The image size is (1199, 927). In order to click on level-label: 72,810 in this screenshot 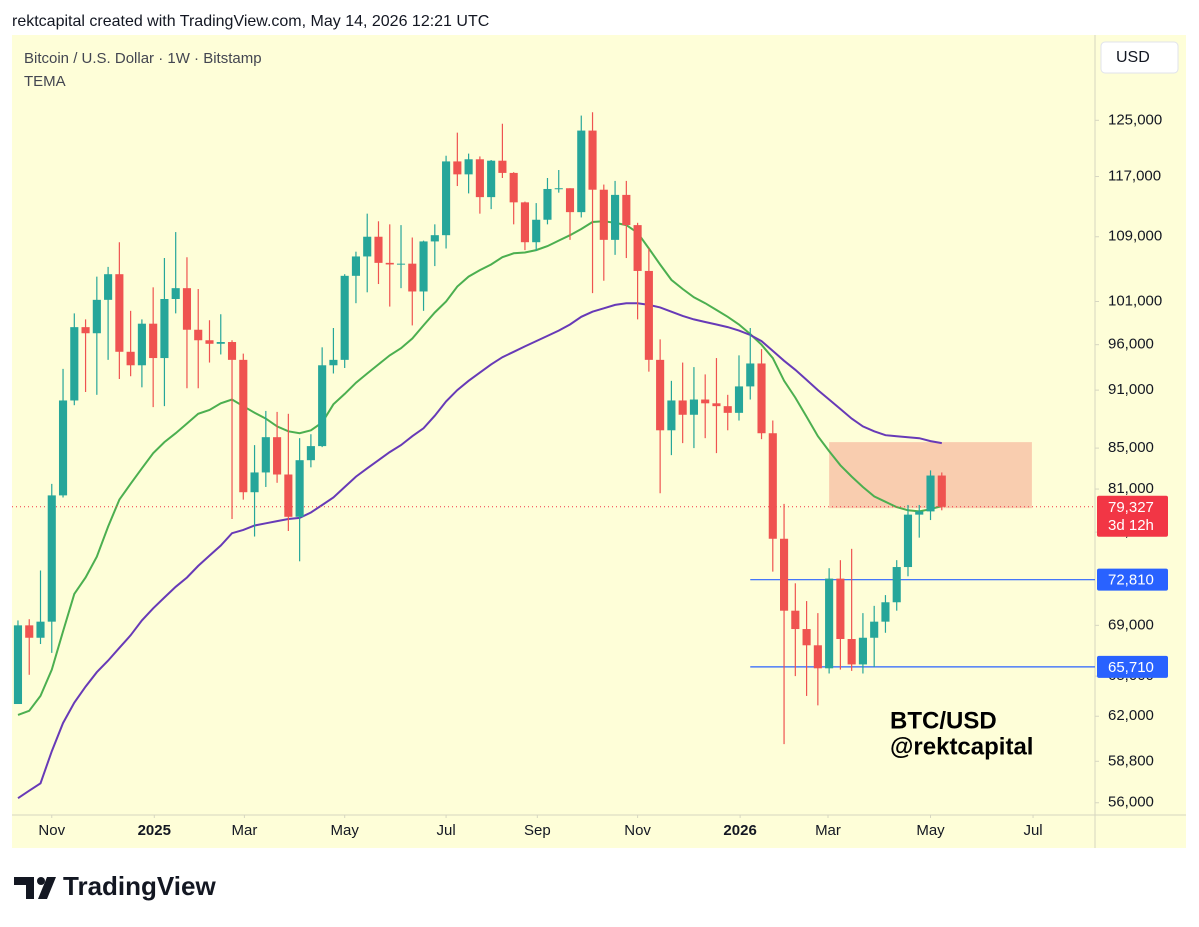, I will do `click(1131, 580)`.